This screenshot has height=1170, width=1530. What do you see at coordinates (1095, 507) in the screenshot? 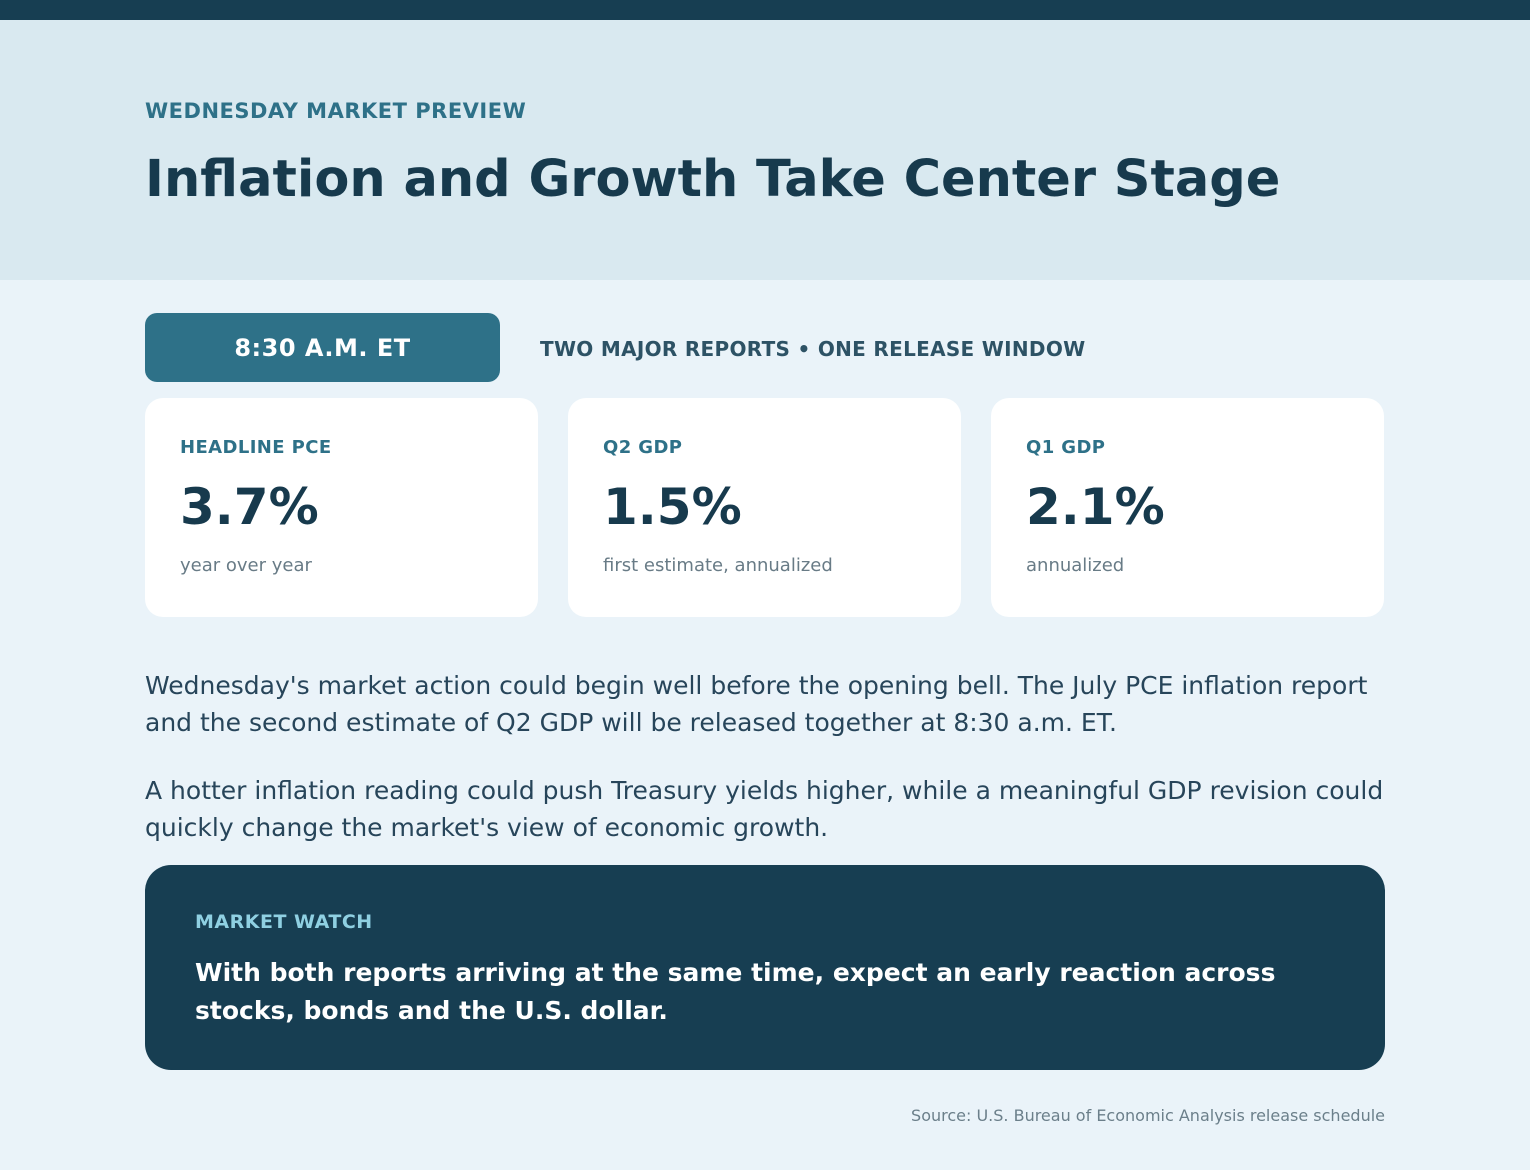
I see `stat-card-value: 2.1%` at bounding box center [1095, 507].